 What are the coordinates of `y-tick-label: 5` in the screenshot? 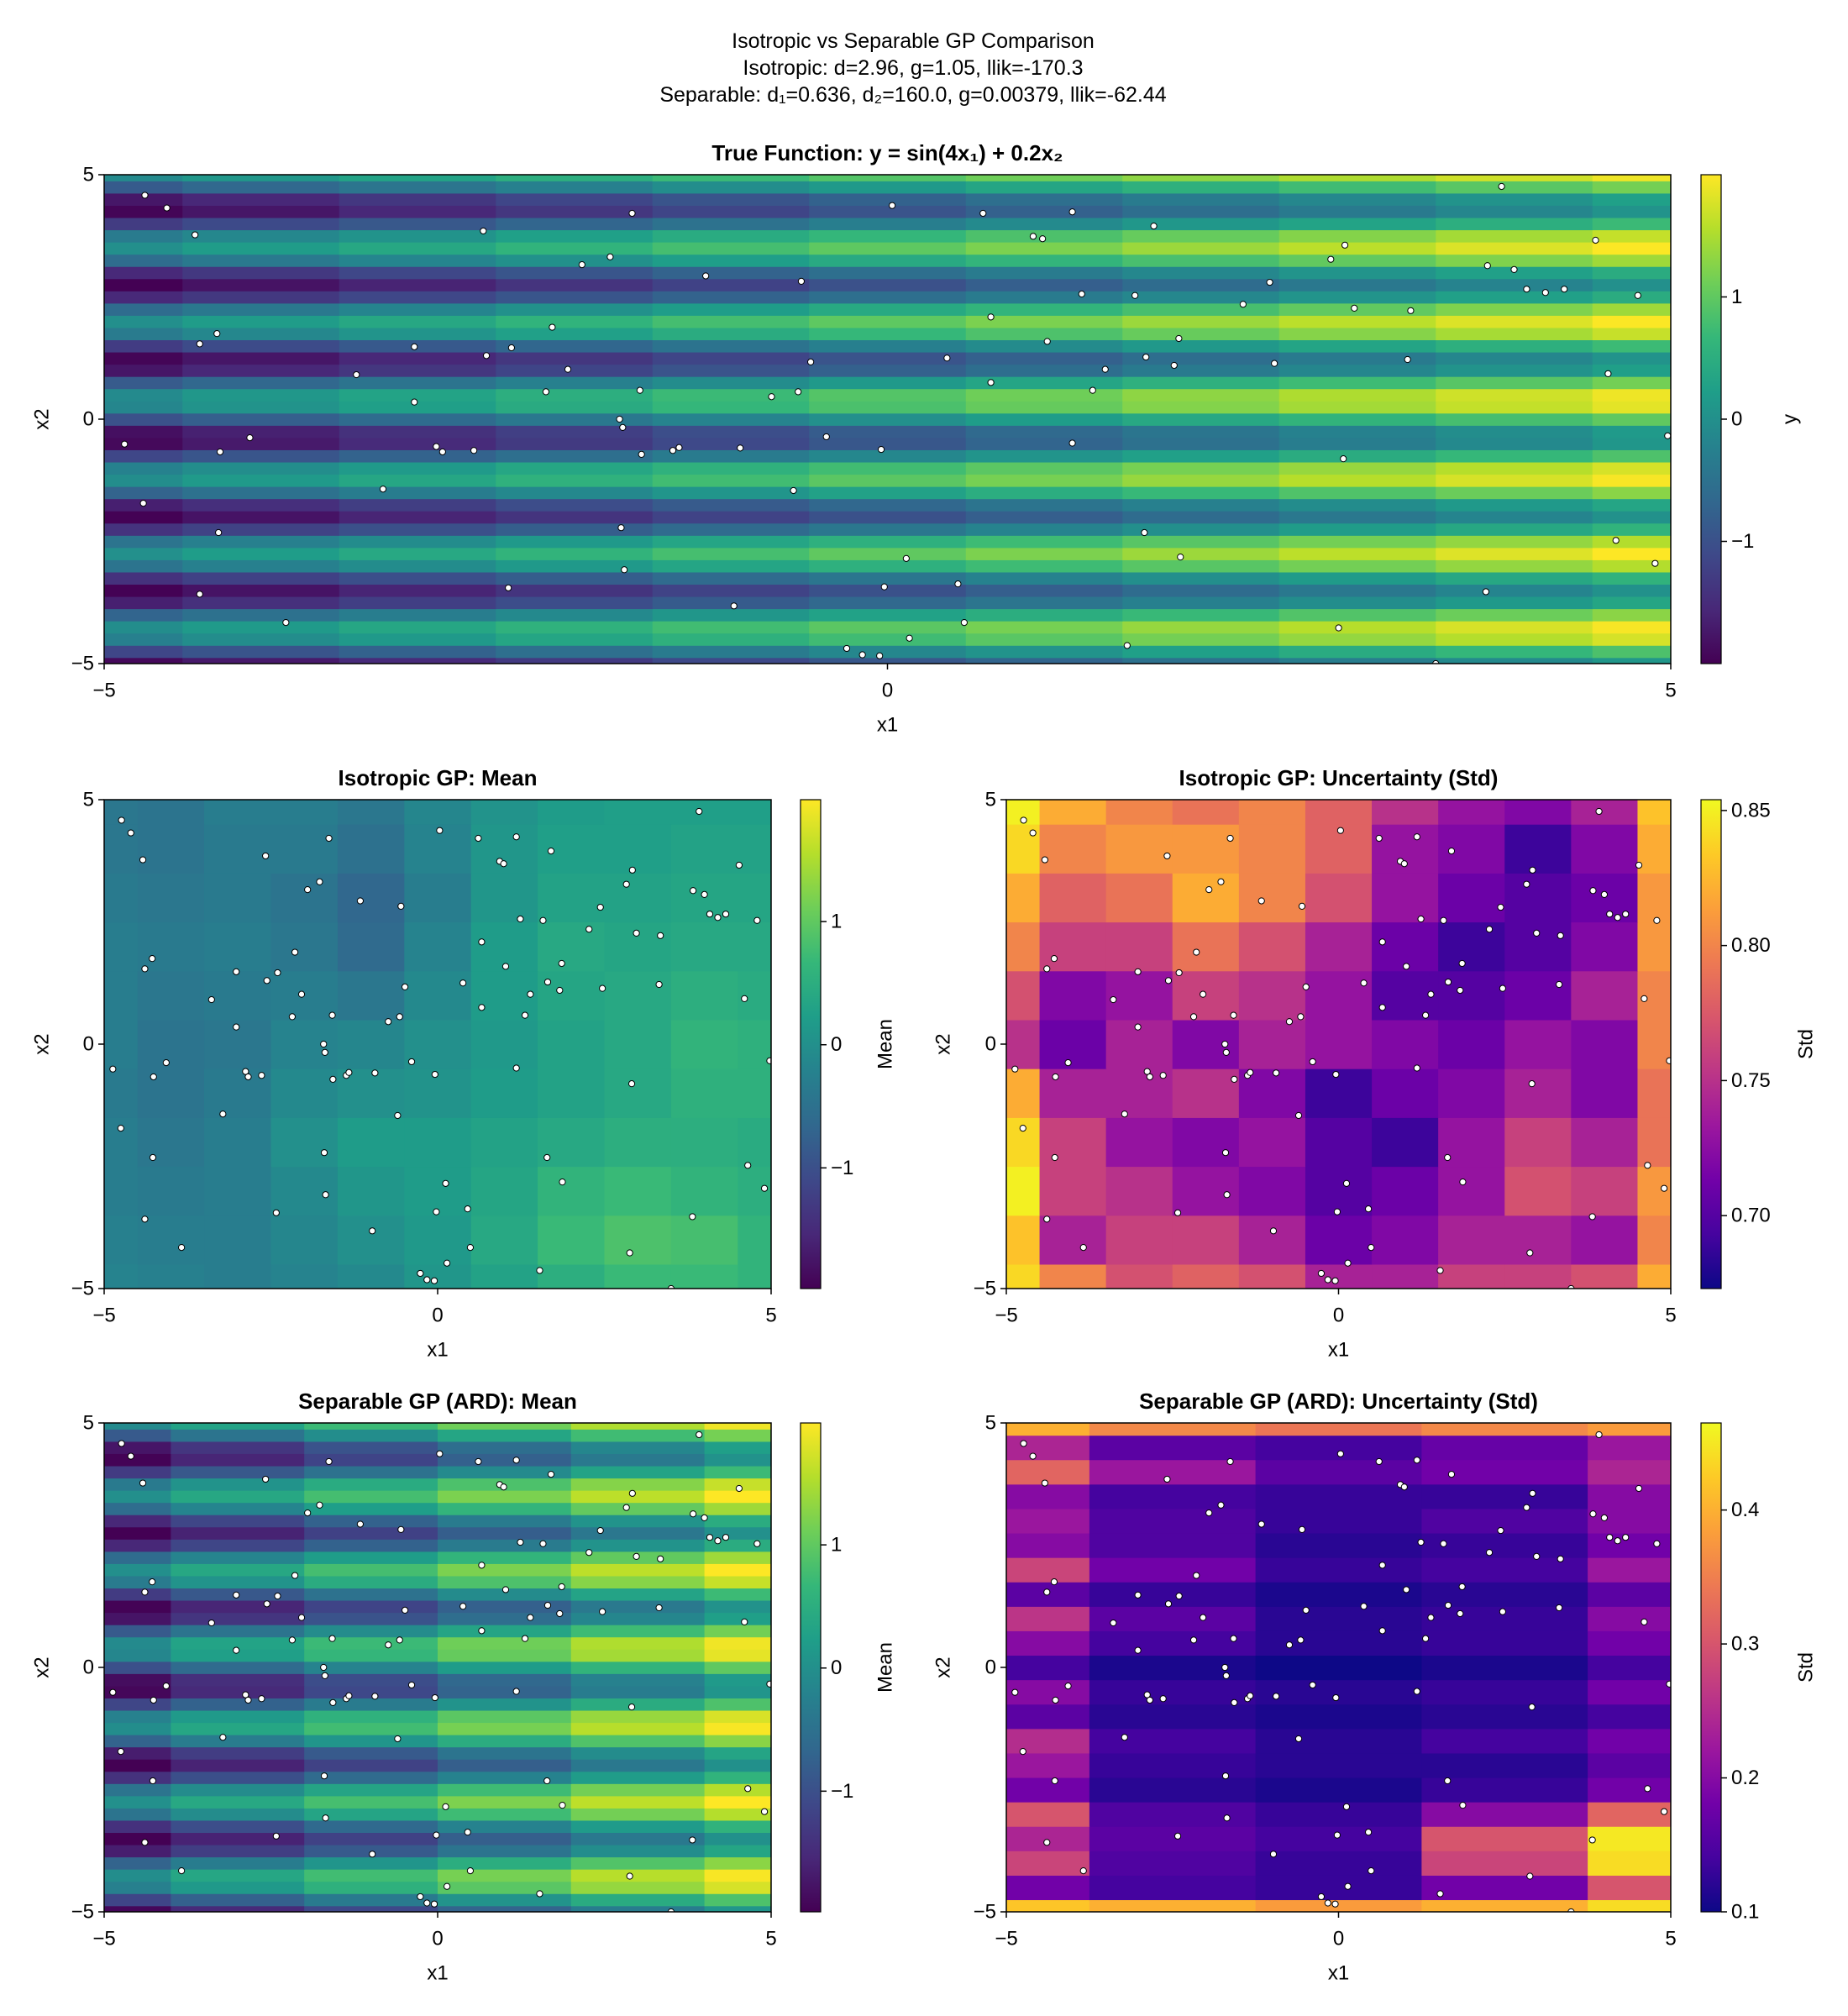 It's located at (990, 800).